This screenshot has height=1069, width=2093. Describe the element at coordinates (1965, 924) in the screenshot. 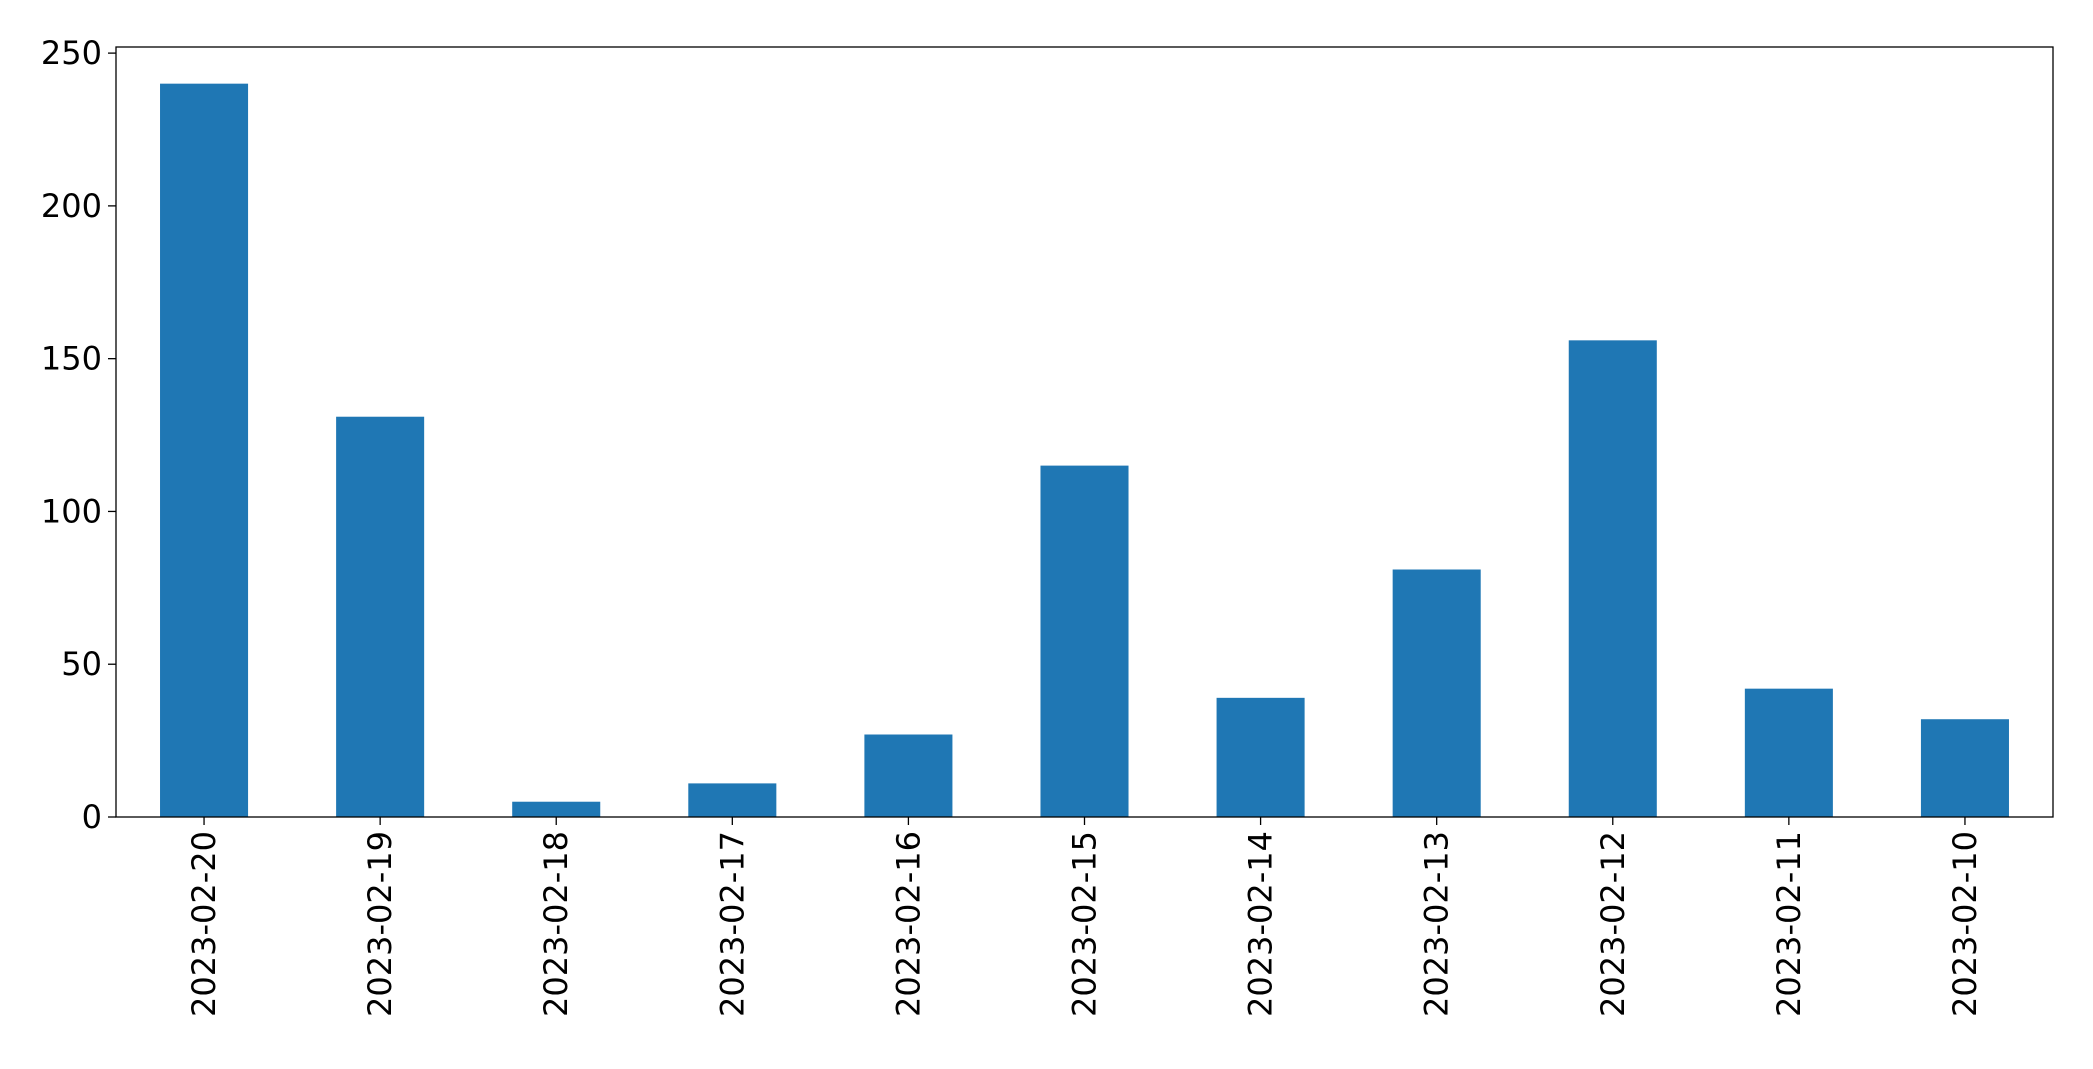

I see `x-tick-label: 2023-02-10` at that location.